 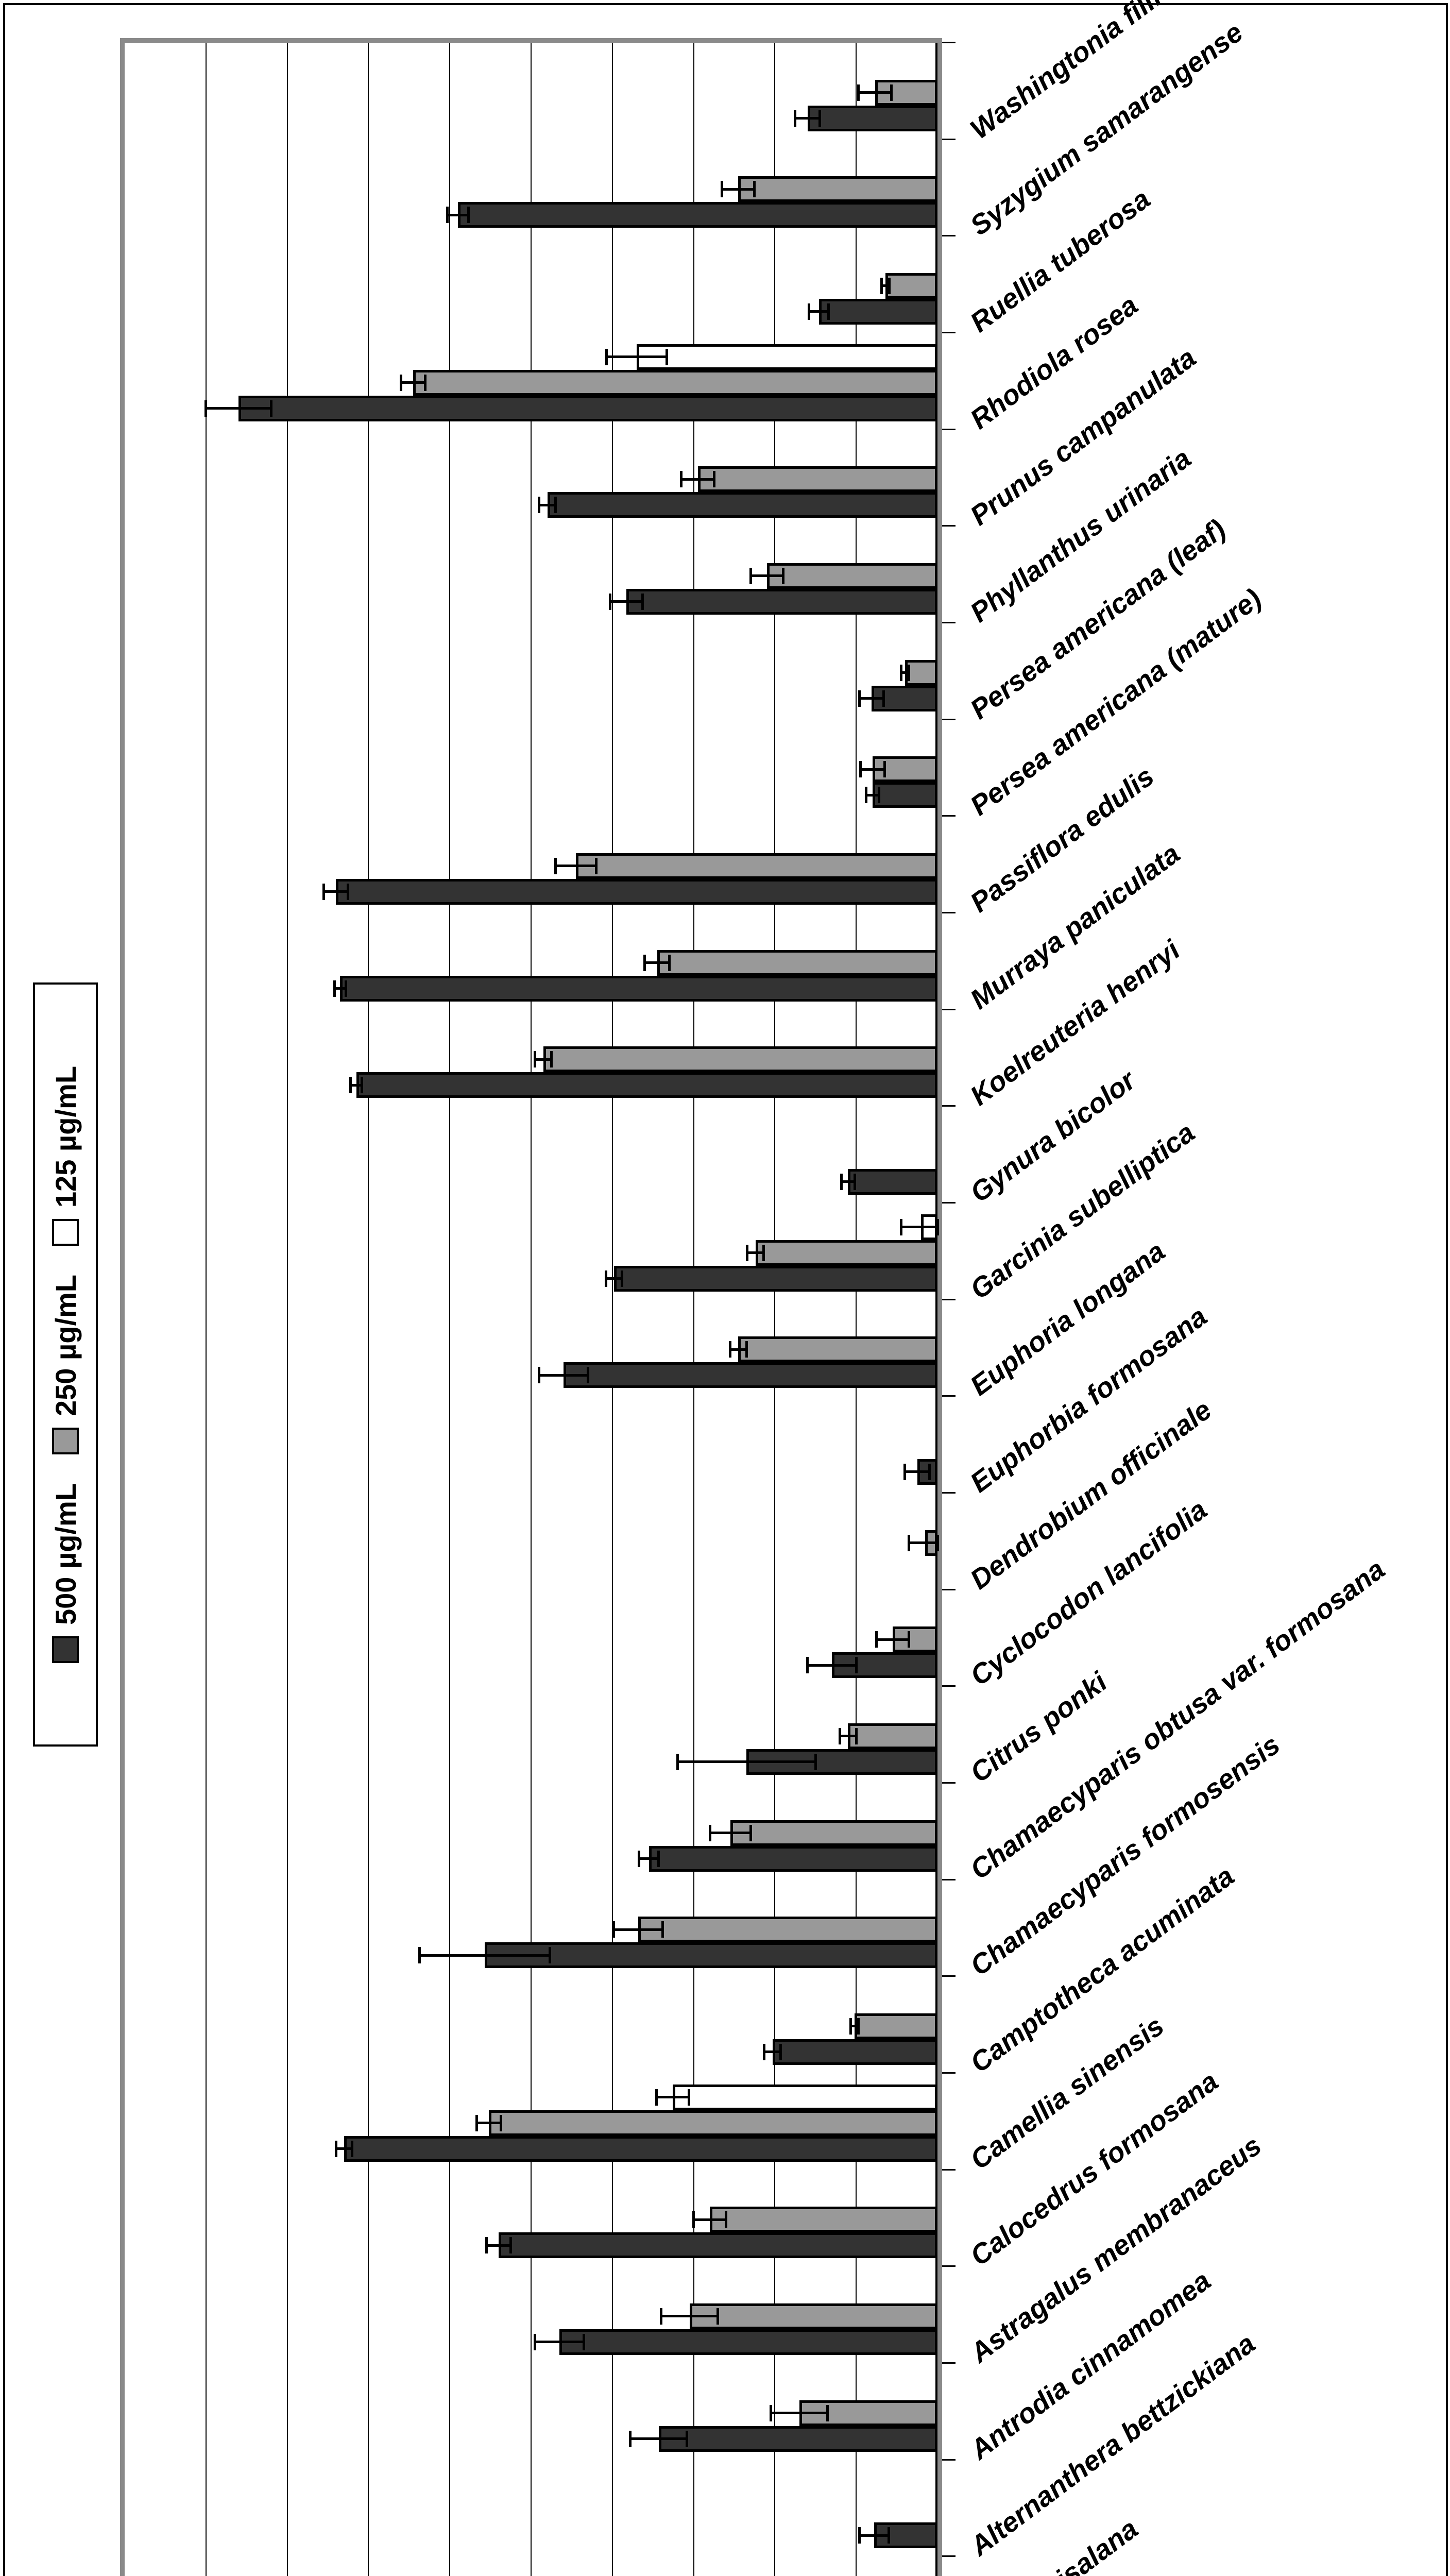 What do you see at coordinates (878, 312) in the screenshot?
I see `bar-500ug-ruellia-tuberosa` at bounding box center [878, 312].